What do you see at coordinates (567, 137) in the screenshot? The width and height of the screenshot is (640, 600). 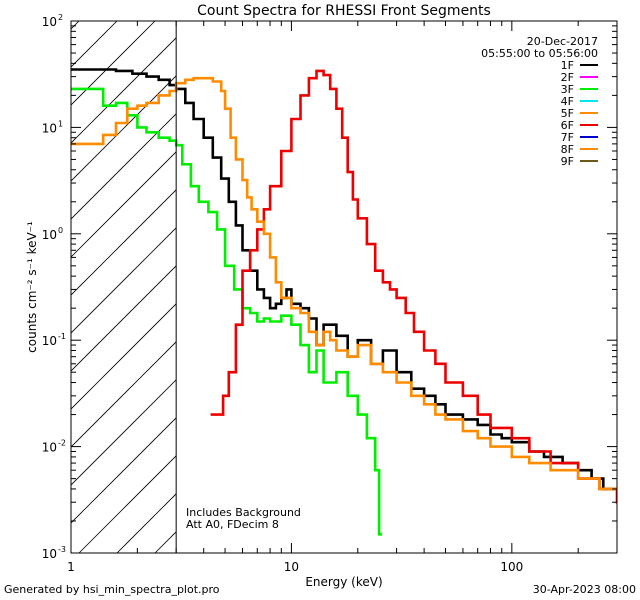 I see `legend-label-7F: 7F` at bounding box center [567, 137].